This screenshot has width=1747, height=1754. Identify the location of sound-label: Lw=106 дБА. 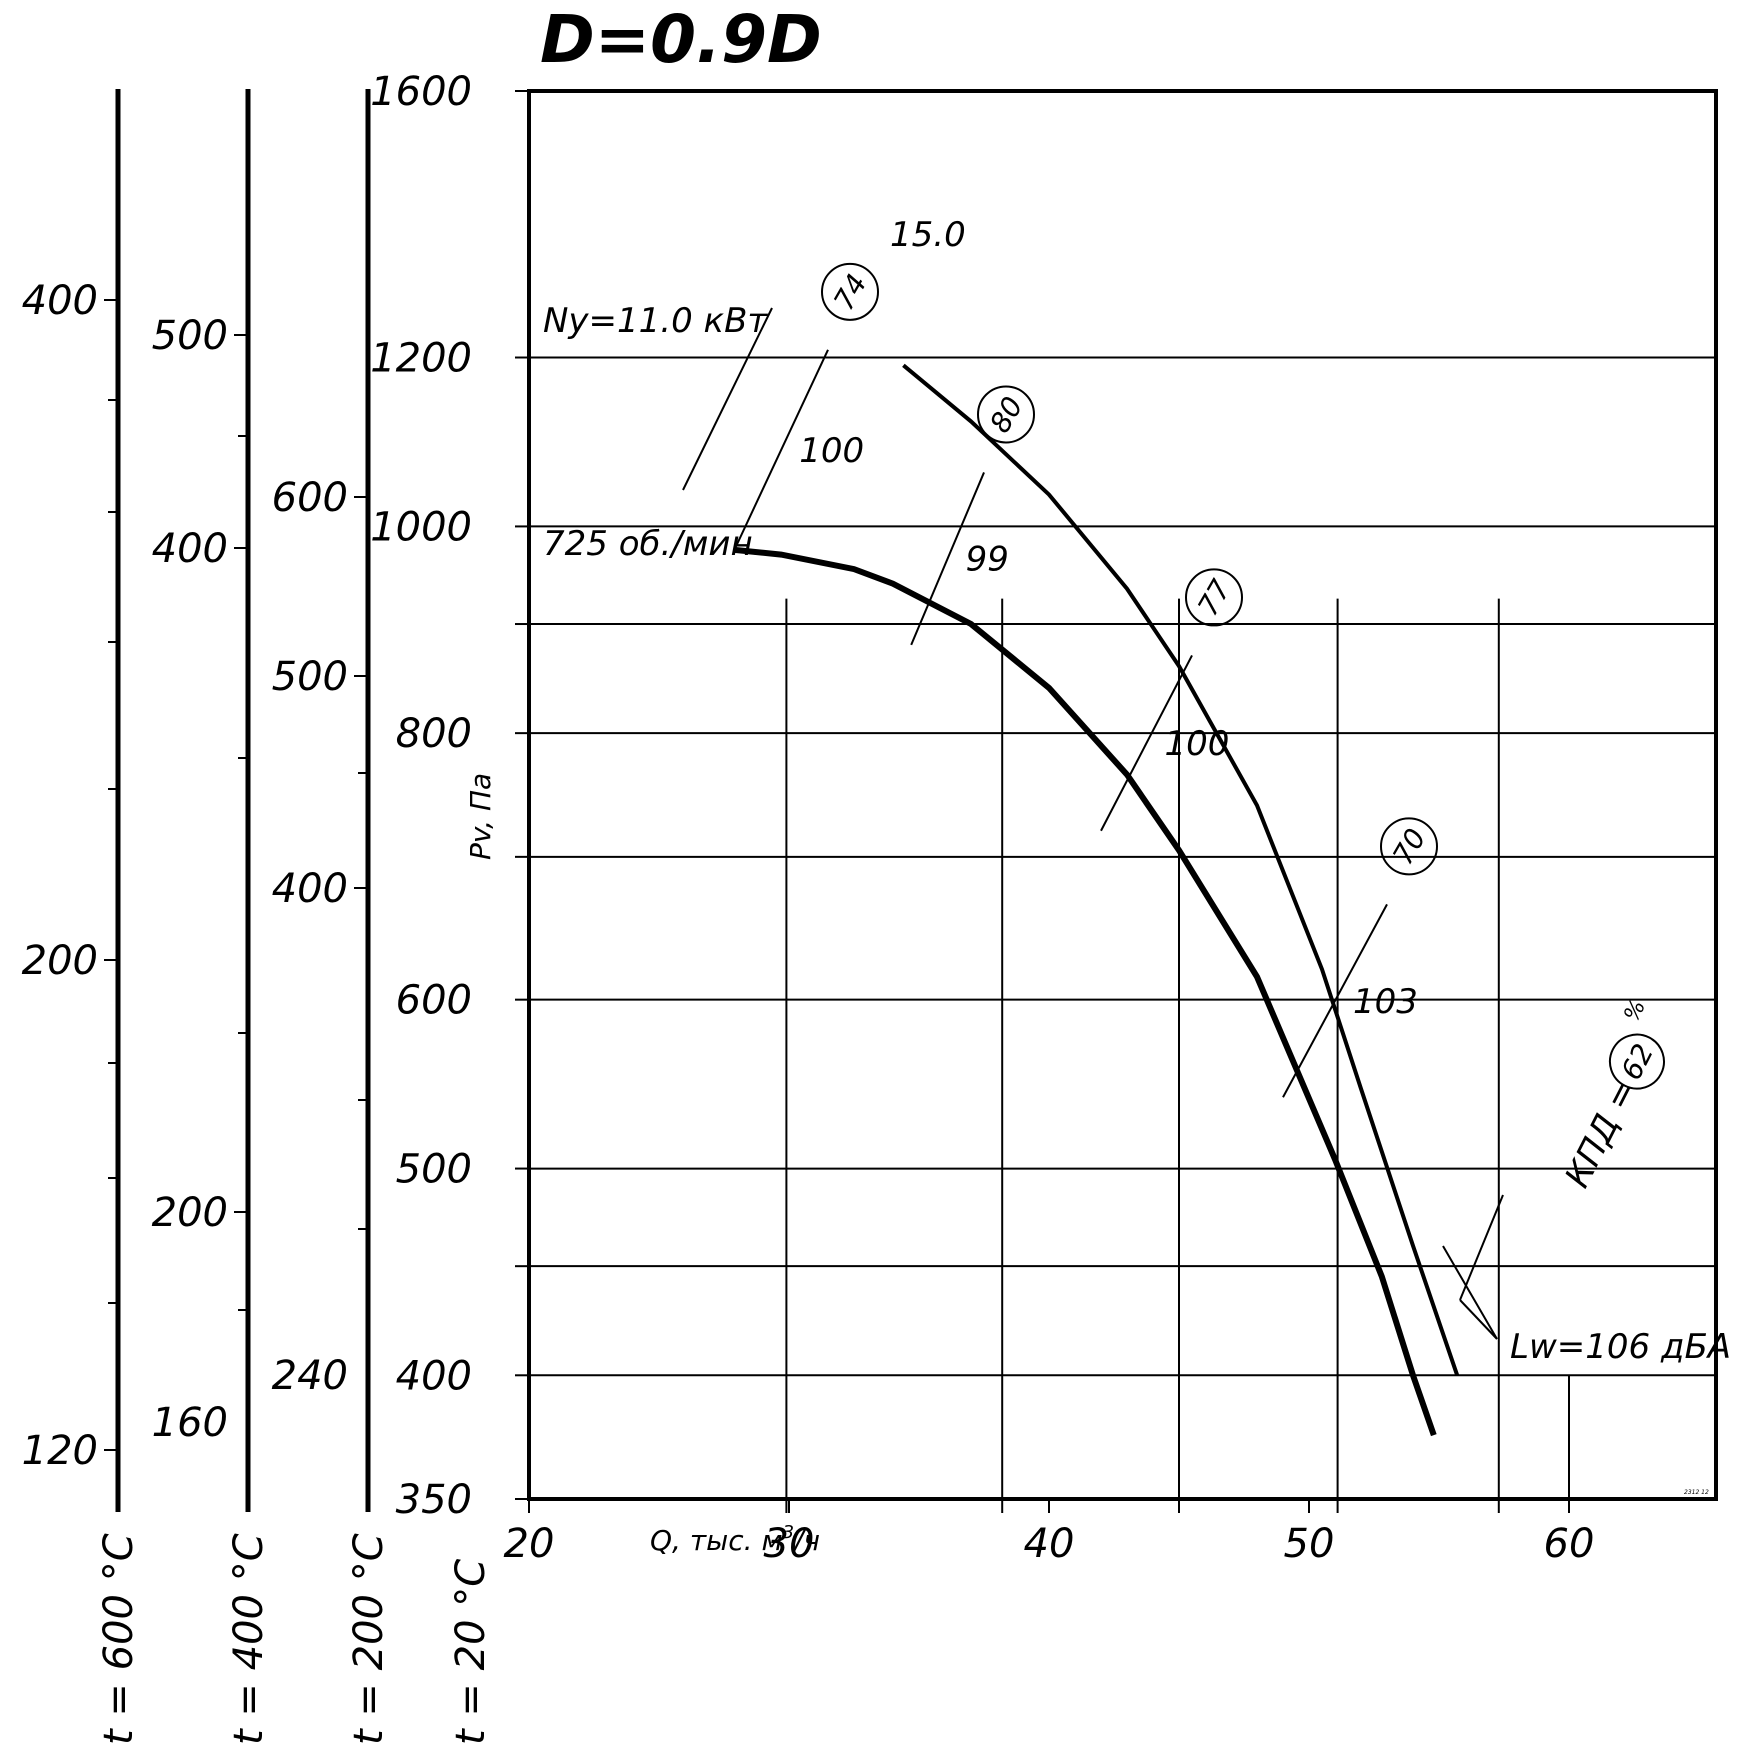
(1620, 1347).